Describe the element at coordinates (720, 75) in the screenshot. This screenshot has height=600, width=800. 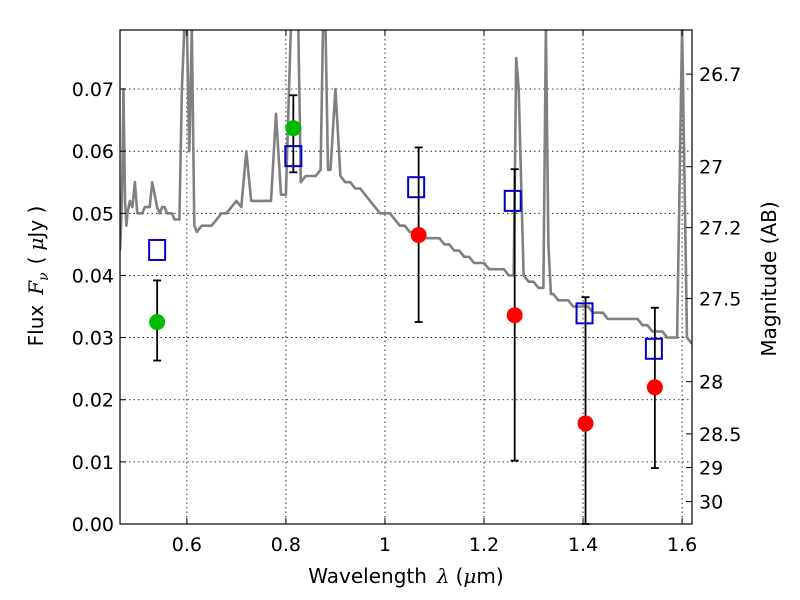
I see `y2-tick-label: 26.7` at that location.